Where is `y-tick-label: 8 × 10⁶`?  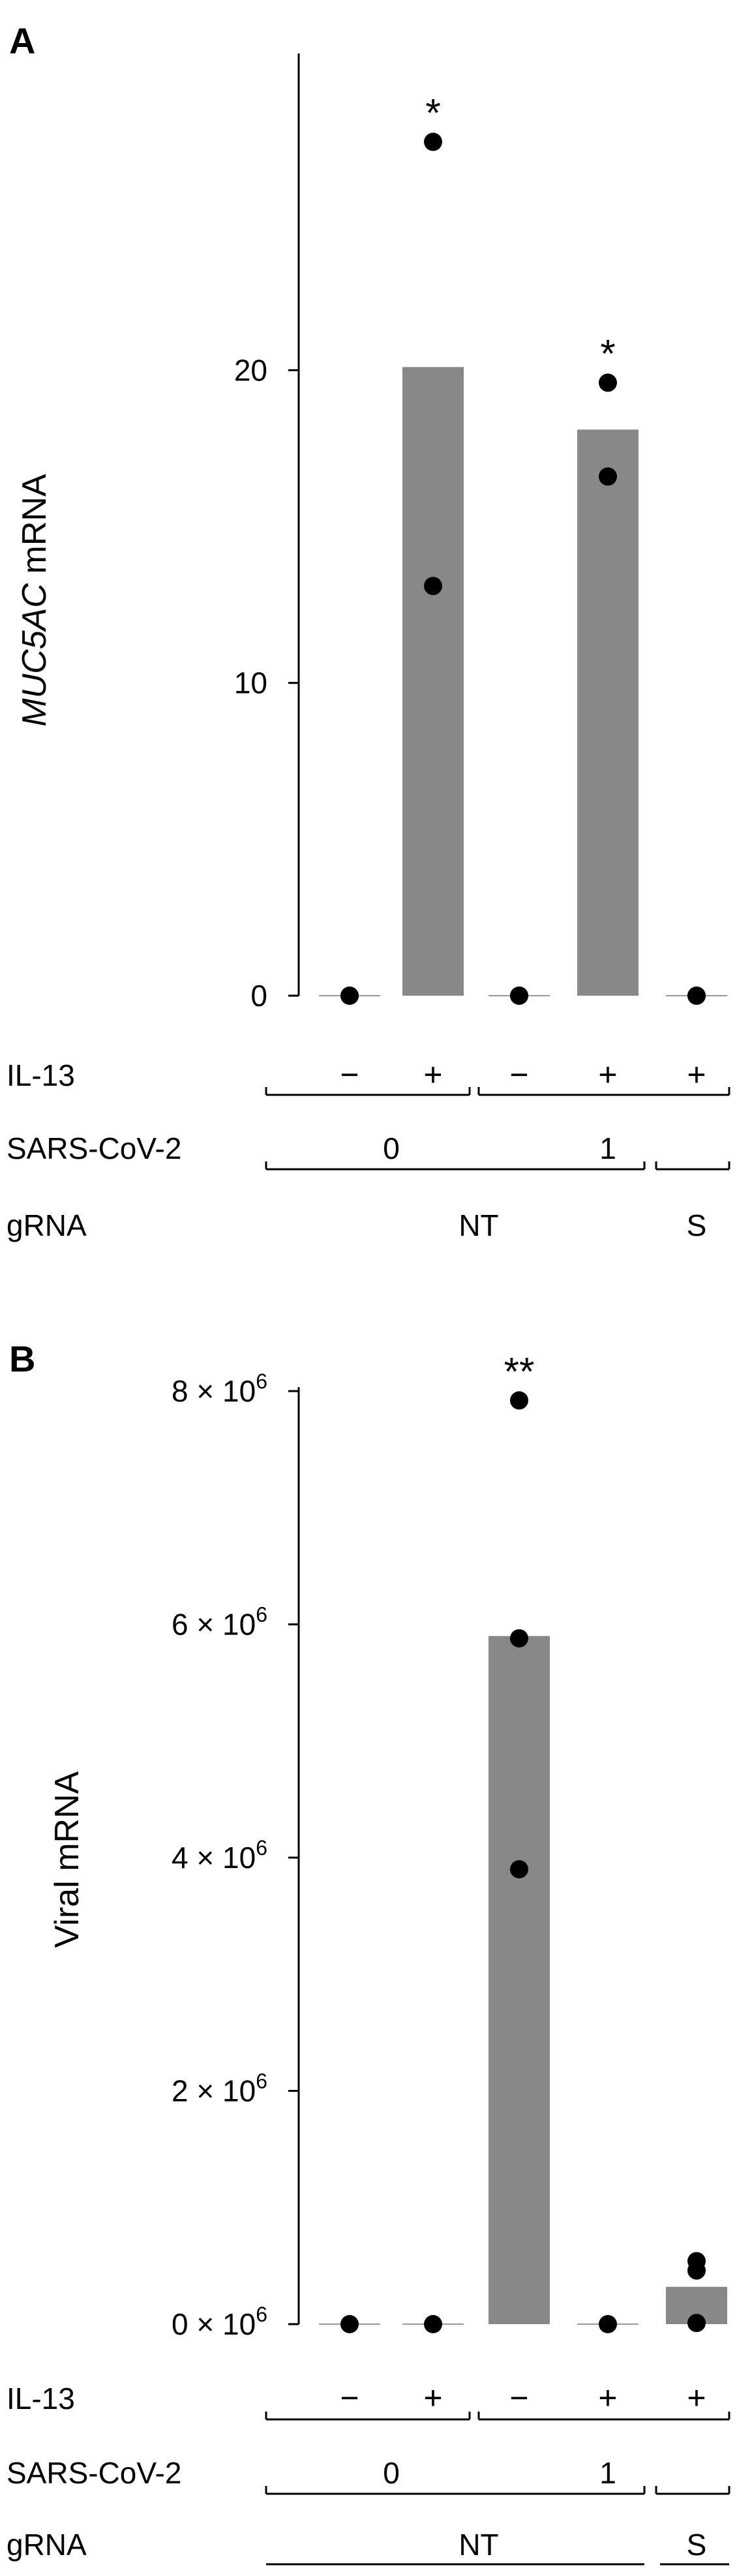
y-tick-label: 8 × 10⁶ is located at coordinates (219, 1389).